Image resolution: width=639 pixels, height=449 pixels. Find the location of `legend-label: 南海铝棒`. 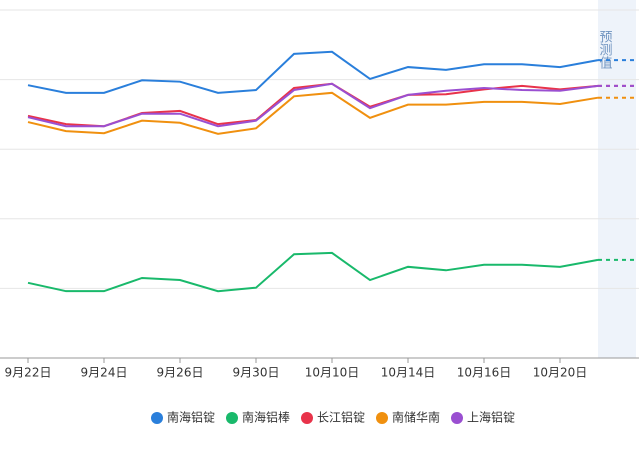

legend-label: 南海铝棒 is located at coordinates (266, 417).